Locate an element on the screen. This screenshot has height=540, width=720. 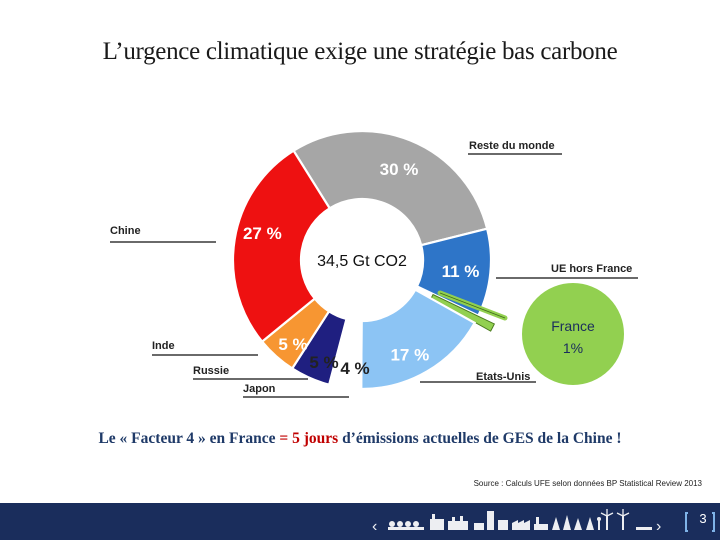
legend-name-japon: Japon is located at coordinates (259, 389).